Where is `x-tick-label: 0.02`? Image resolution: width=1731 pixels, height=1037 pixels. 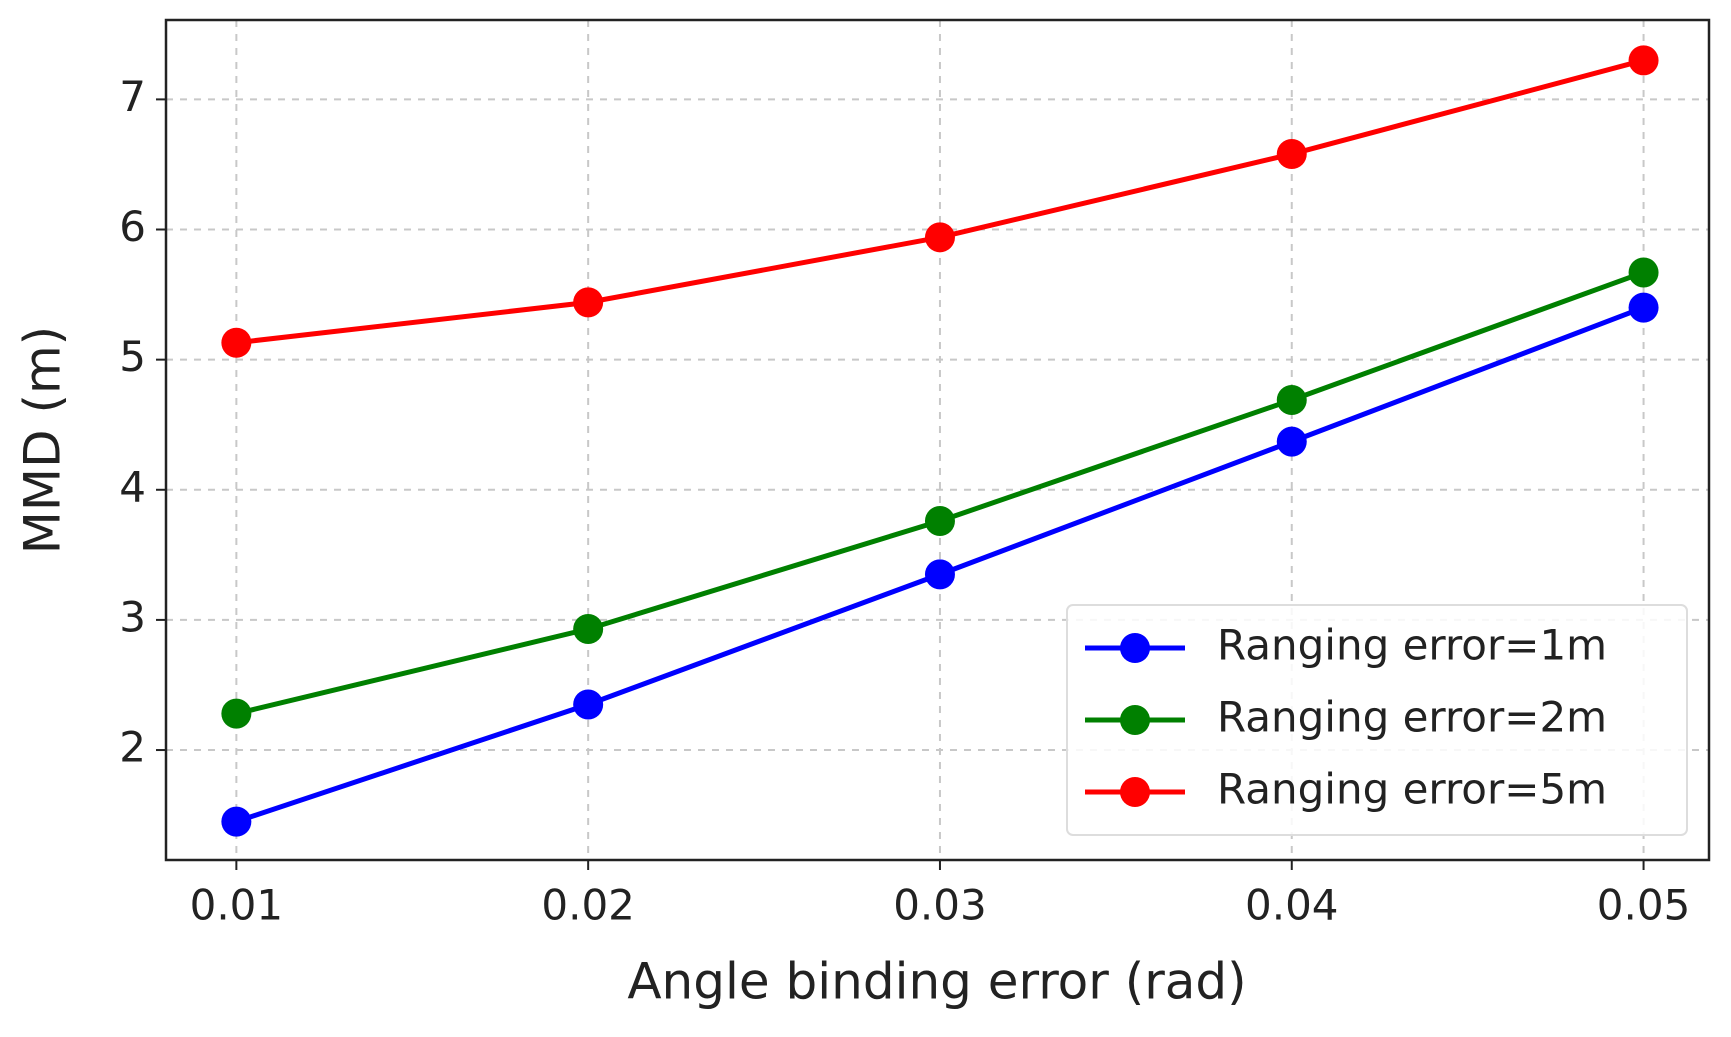 x-tick-label: 0.02 is located at coordinates (588, 905).